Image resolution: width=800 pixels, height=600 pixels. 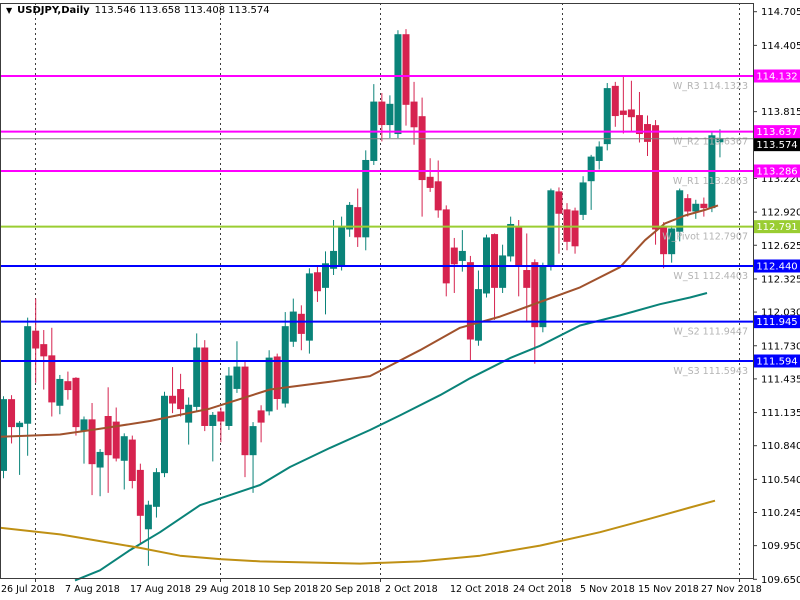 What do you see at coordinates (780, 546) in the screenshot?
I see `price-axis-label: 109.950` at bounding box center [780, 546].